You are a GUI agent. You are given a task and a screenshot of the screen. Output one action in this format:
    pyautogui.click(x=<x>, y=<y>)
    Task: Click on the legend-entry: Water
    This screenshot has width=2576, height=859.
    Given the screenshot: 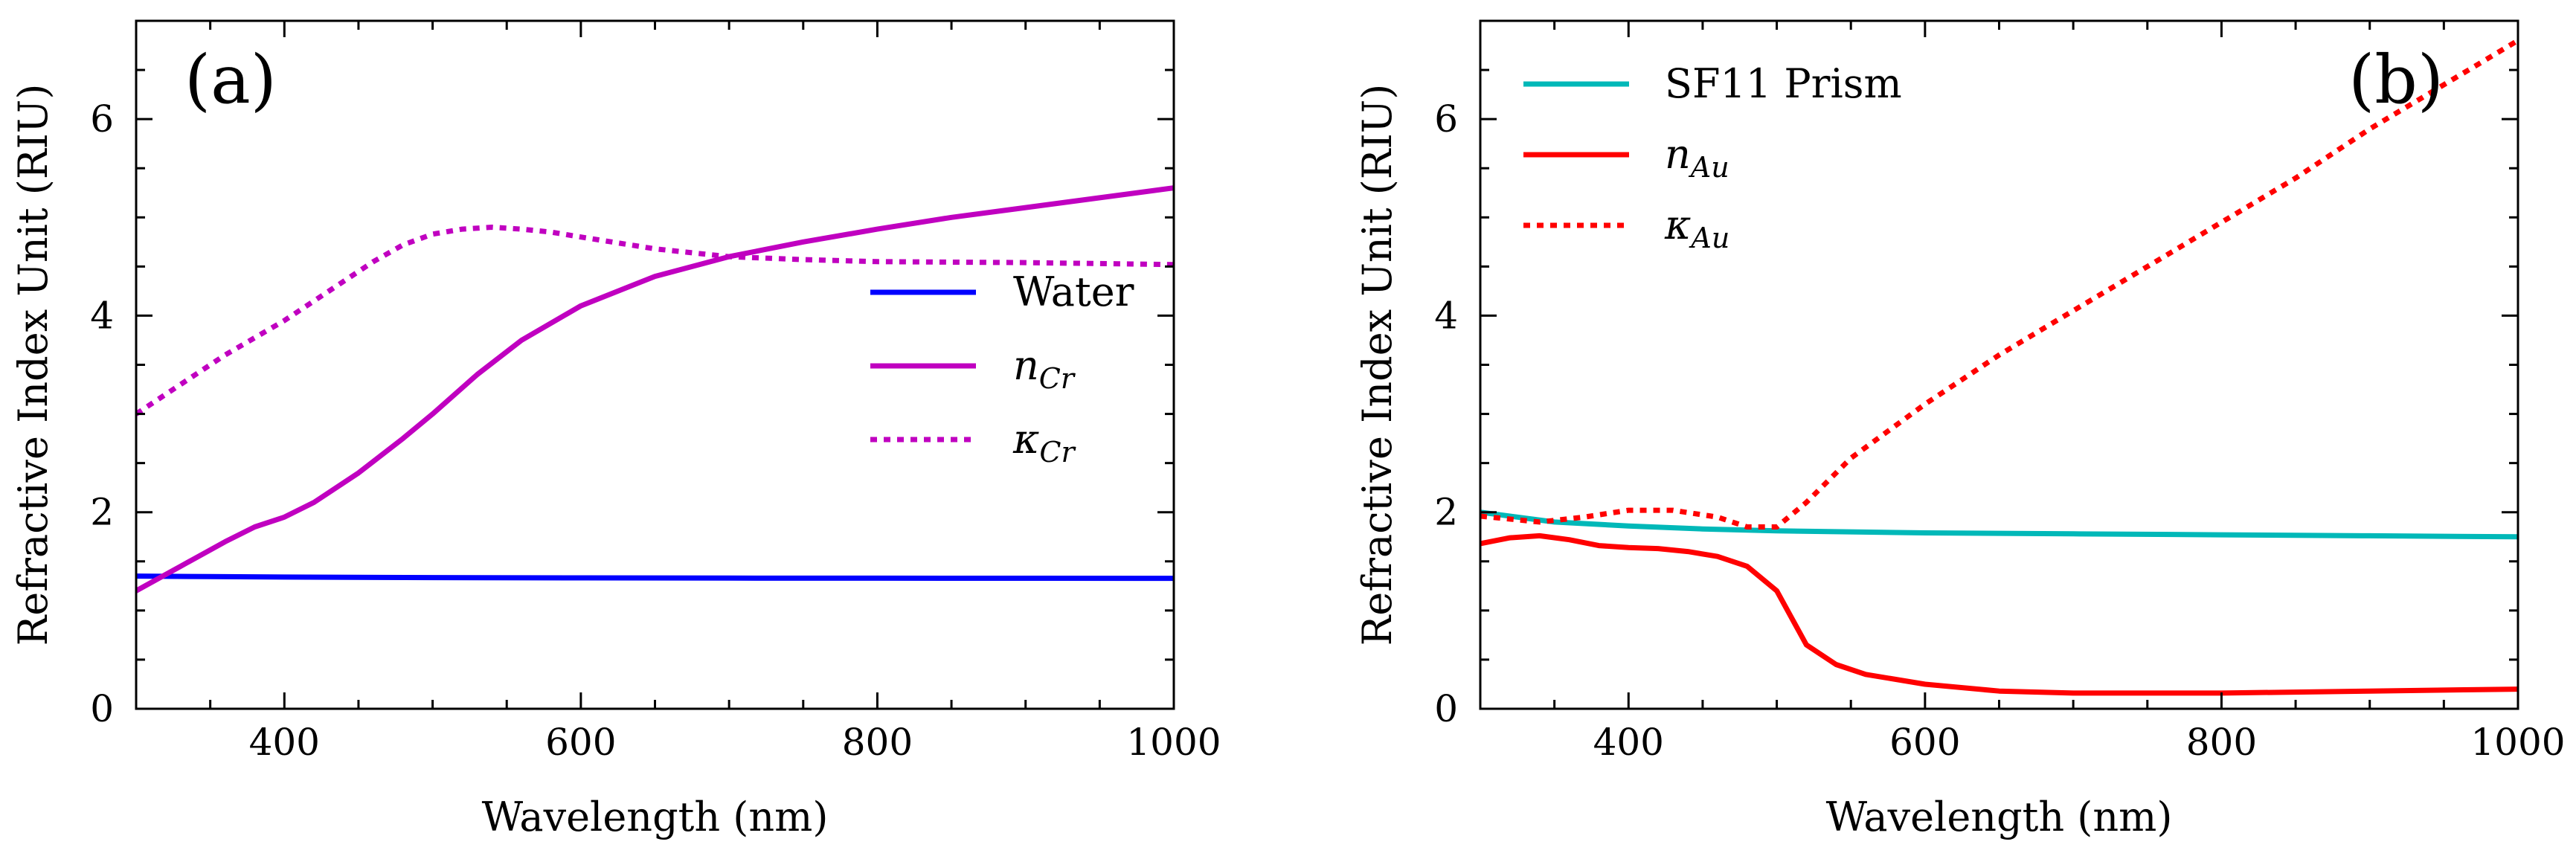 What is the action you would take?
    pyautogui.click(x=1073, y=291)
    